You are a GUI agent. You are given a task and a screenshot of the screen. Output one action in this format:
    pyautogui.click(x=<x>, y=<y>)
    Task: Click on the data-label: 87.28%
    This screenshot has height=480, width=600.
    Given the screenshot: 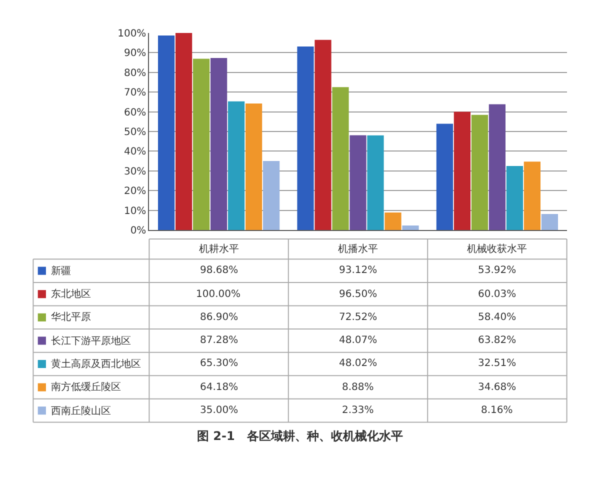 What is the action you would take?
    pyautogui.click(x=219, y=340)
    